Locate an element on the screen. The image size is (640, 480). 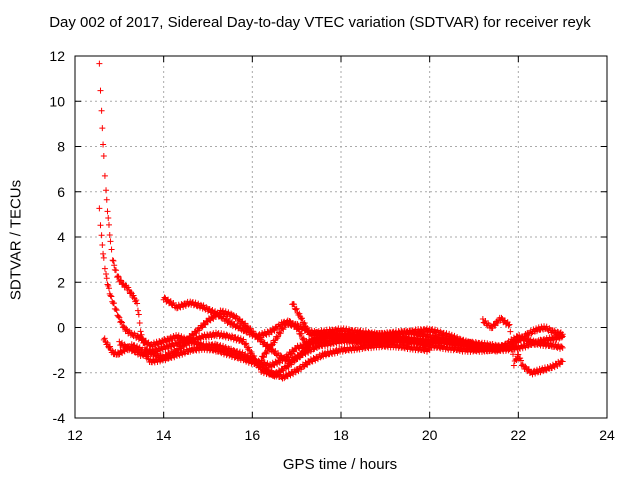
x-tick-label: 24 is located at coordinates (607, 435).